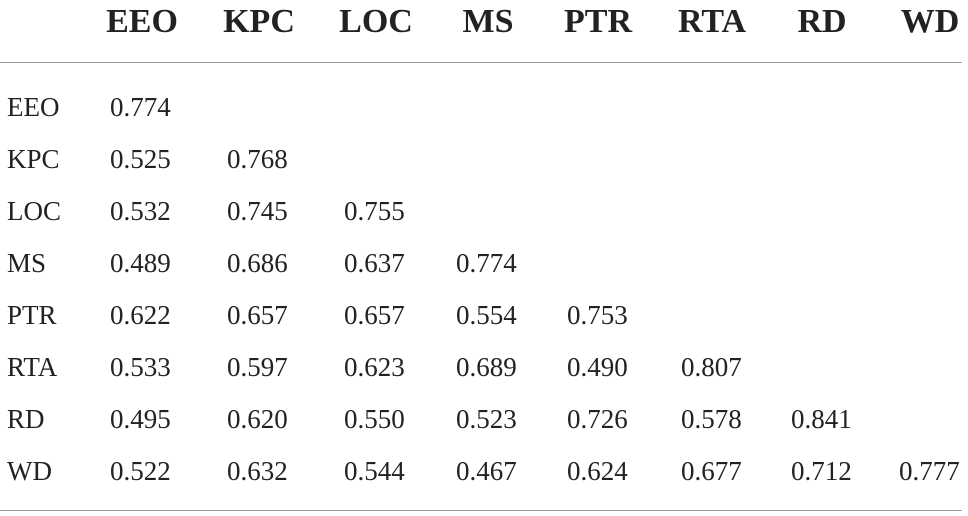 Image resolution: width=968 pixels, height=516 pixels. What do you see at coordinates (259, 21) in the screenshot?
I see `column-header: KPC` at bounding box center [259, 21].